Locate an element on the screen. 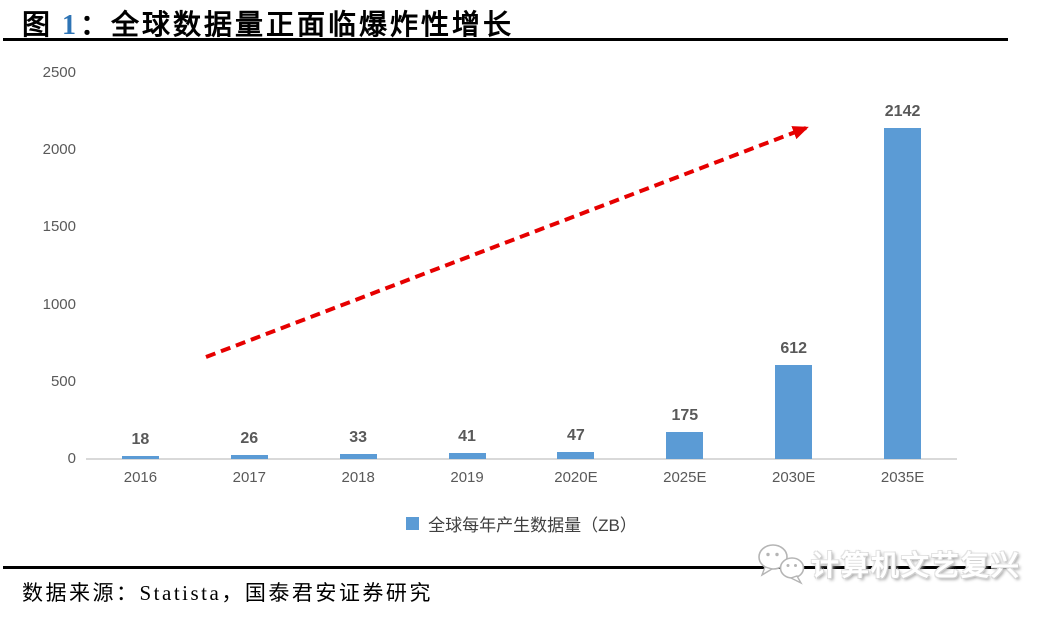 The image size is (1045, 620). figure-title-text: 全球数据量正面临爆炸性增长 is located at coordinates (313, 25).